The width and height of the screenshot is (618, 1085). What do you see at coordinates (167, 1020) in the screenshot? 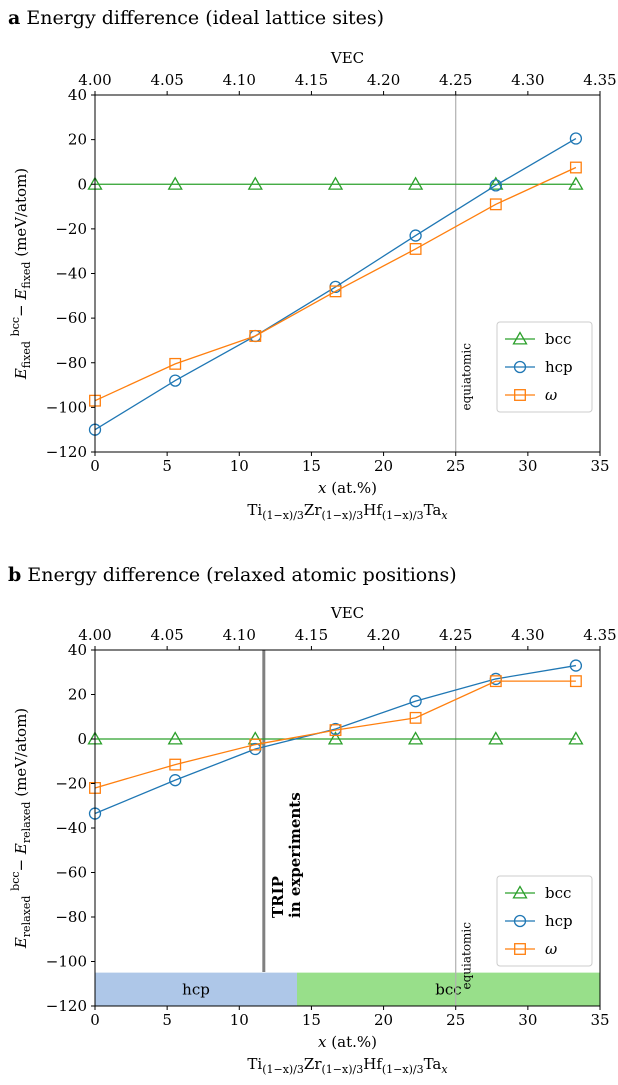
I see `panel-b-xtick-label: 5` at bounding box center [167, 1020].